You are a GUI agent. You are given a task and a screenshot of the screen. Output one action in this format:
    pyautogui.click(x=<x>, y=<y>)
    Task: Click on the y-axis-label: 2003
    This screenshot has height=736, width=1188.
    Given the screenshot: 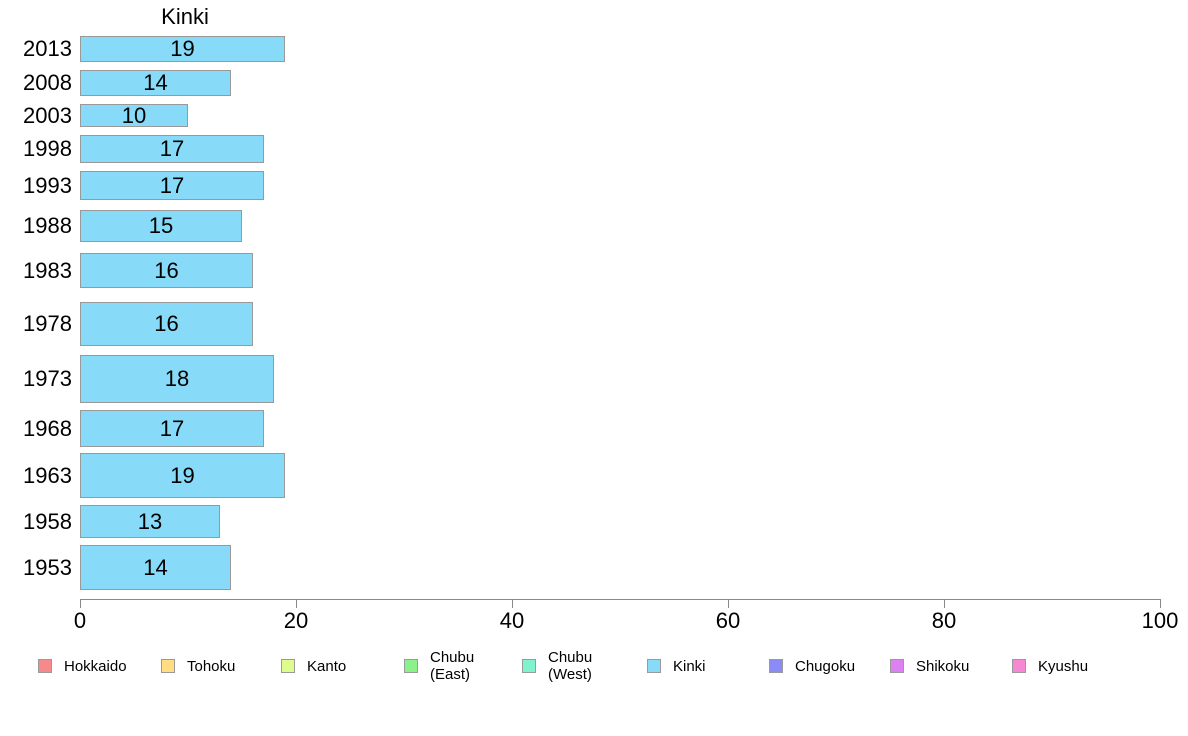 What is the action you would take?
    pyautogui.click(x=47, y=115)
    